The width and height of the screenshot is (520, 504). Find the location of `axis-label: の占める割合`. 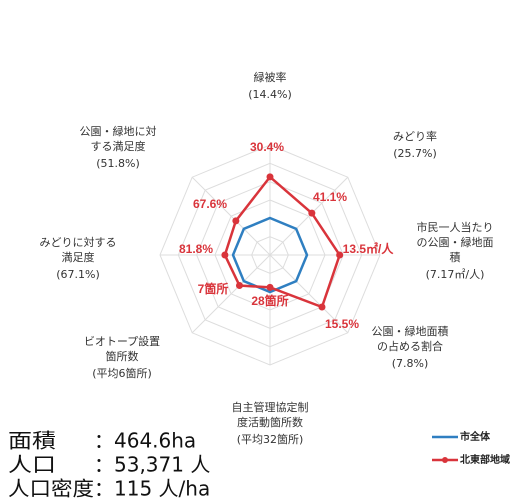

axis-label: の占める割合 is located at coordinates (410, 346).